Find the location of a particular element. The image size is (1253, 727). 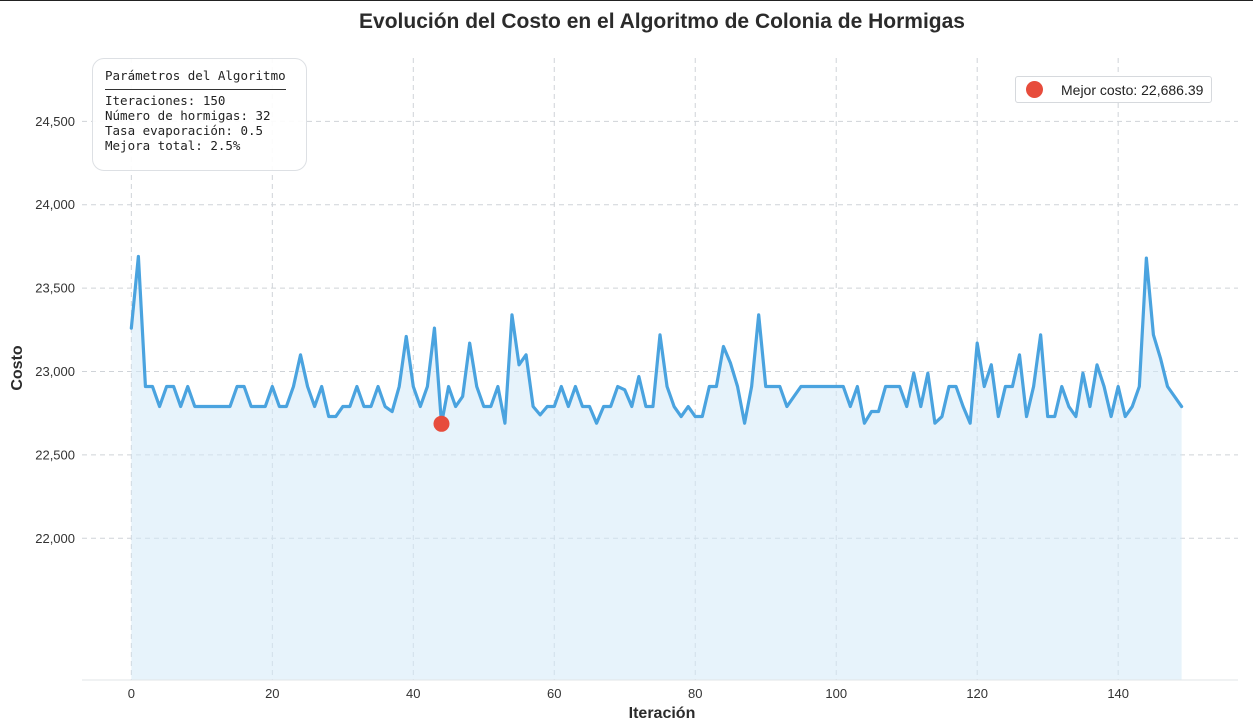

x-tick-label: 40 is located at coordinates (413, 693).